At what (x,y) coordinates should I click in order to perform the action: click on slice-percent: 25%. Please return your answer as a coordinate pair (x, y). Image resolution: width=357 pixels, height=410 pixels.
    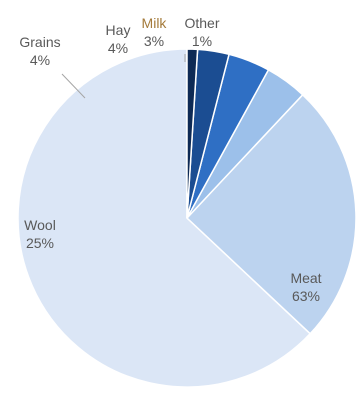
    Looking at the image, I should click on (40, 243).